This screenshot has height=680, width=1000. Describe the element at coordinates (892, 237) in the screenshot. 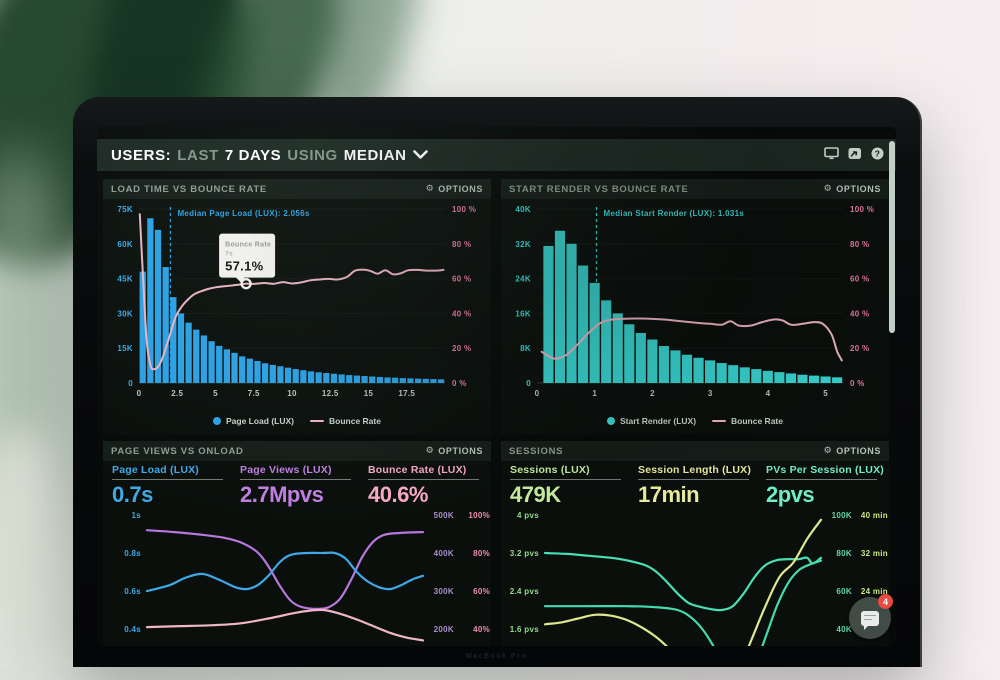

I see `scrollbar` at that location.